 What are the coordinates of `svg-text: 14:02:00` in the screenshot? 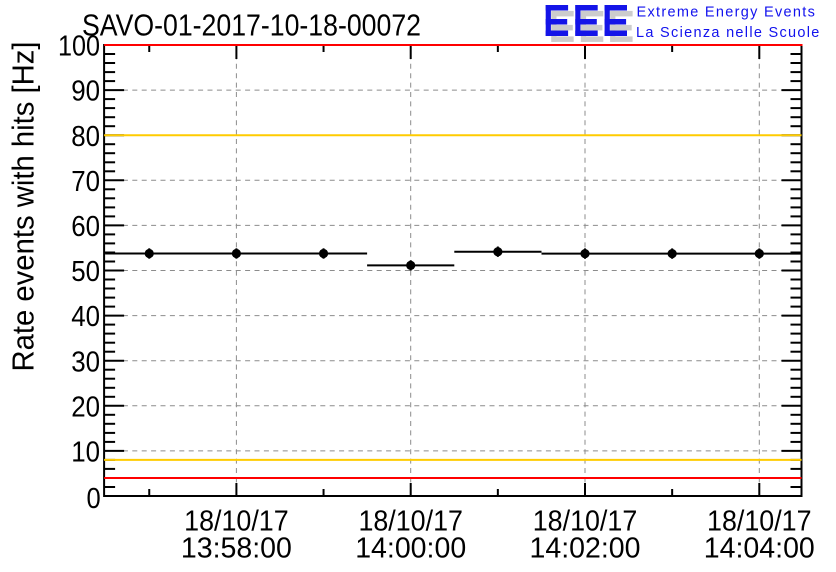 It's located at (585, 548).